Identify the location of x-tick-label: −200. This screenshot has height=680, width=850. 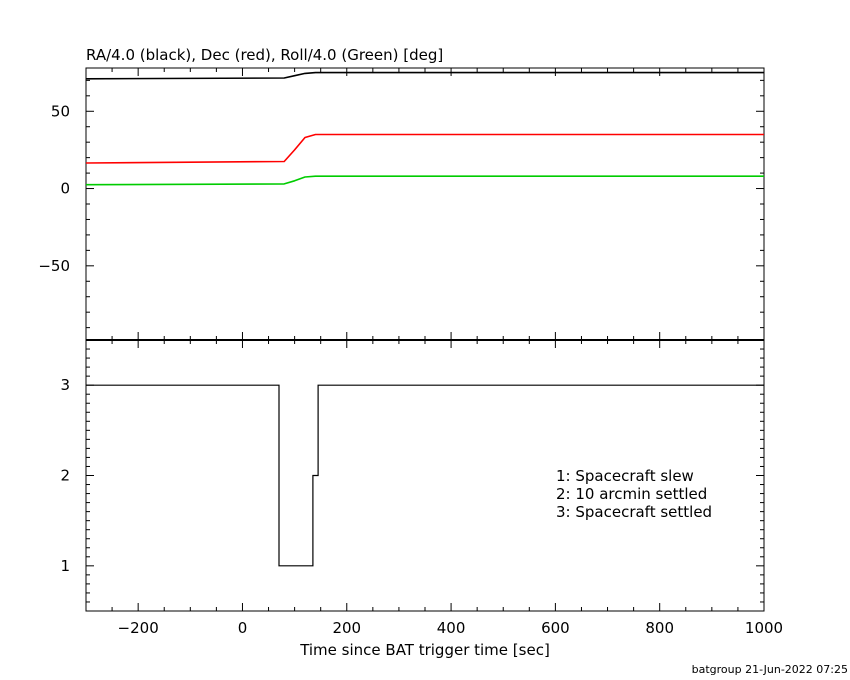
(138, 628).